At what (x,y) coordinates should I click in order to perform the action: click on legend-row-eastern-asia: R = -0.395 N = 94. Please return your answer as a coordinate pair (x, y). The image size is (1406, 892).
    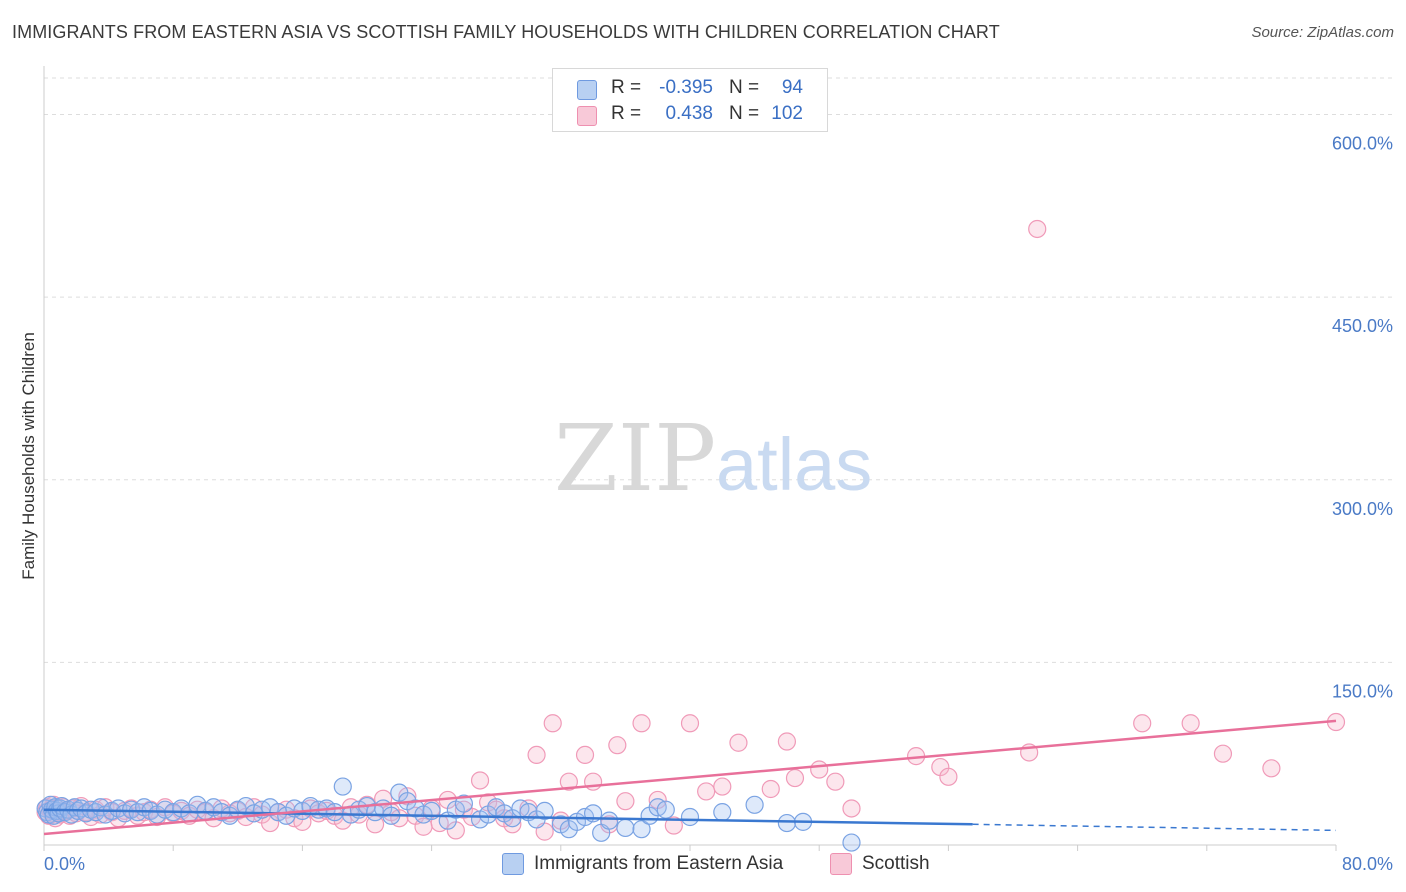
    Looking at the image, I should click on (690, 89).